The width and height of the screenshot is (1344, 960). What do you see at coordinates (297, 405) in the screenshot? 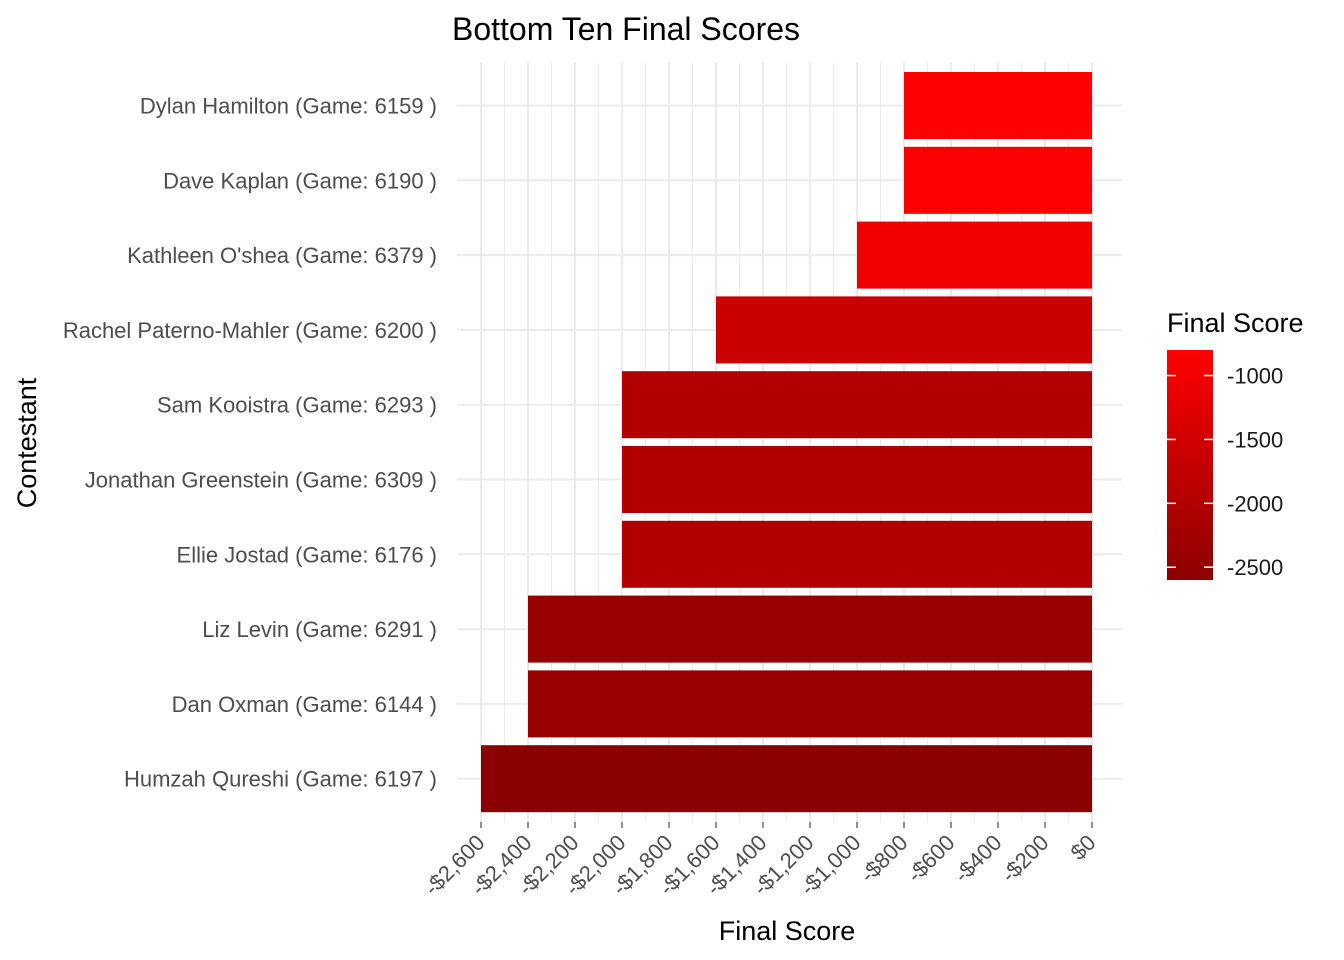
I see `y-tick-label: Sam Kooistra (Game: 6293 )` at bounding box center [297, 405].